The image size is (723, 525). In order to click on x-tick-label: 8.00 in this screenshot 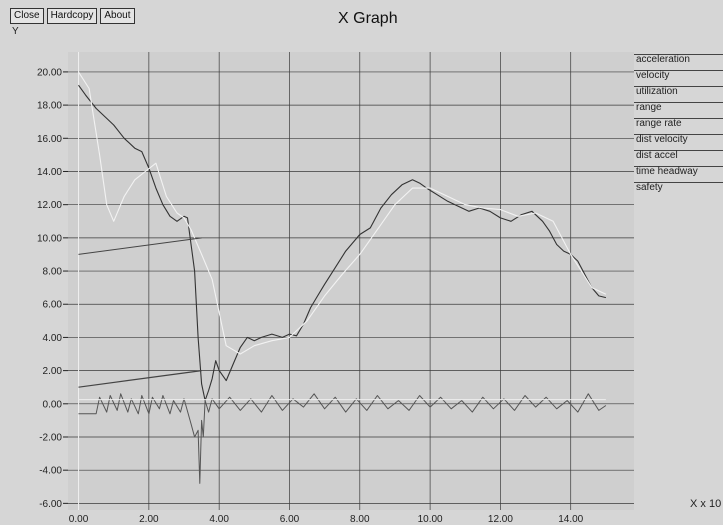, I will do `click(360, 519)`.